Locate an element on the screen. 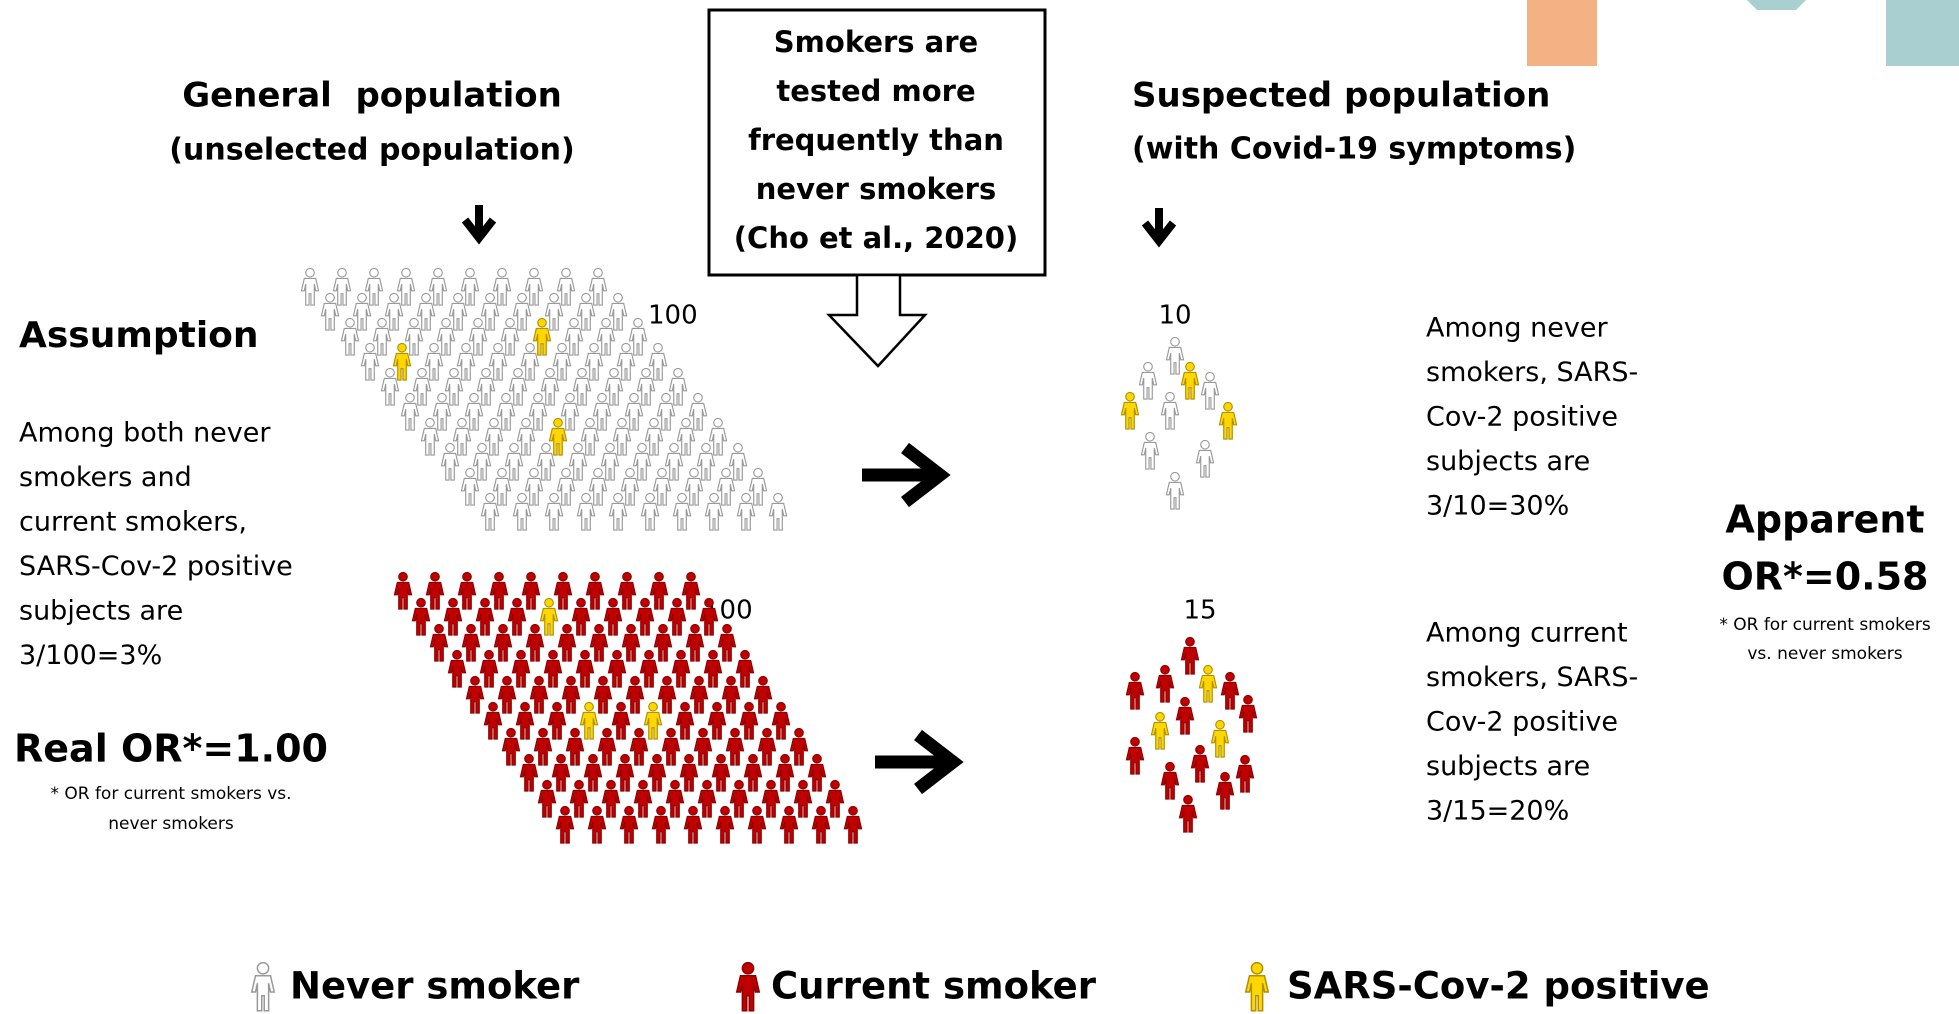 The image size is (1959, 1014). text-line: frequently than is located at coordinates (876, 140).